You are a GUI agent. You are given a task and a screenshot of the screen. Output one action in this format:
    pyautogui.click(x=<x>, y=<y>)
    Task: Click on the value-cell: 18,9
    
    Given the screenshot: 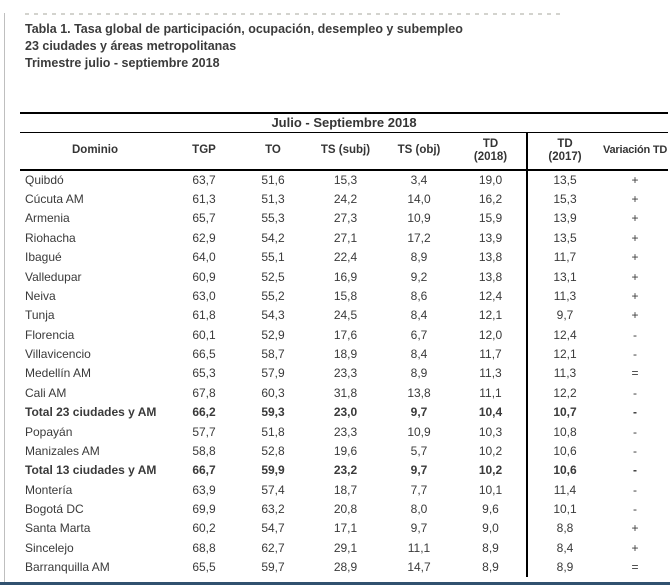 What is the action you would take?
    pyautogui.click(x=345, y=354)
    